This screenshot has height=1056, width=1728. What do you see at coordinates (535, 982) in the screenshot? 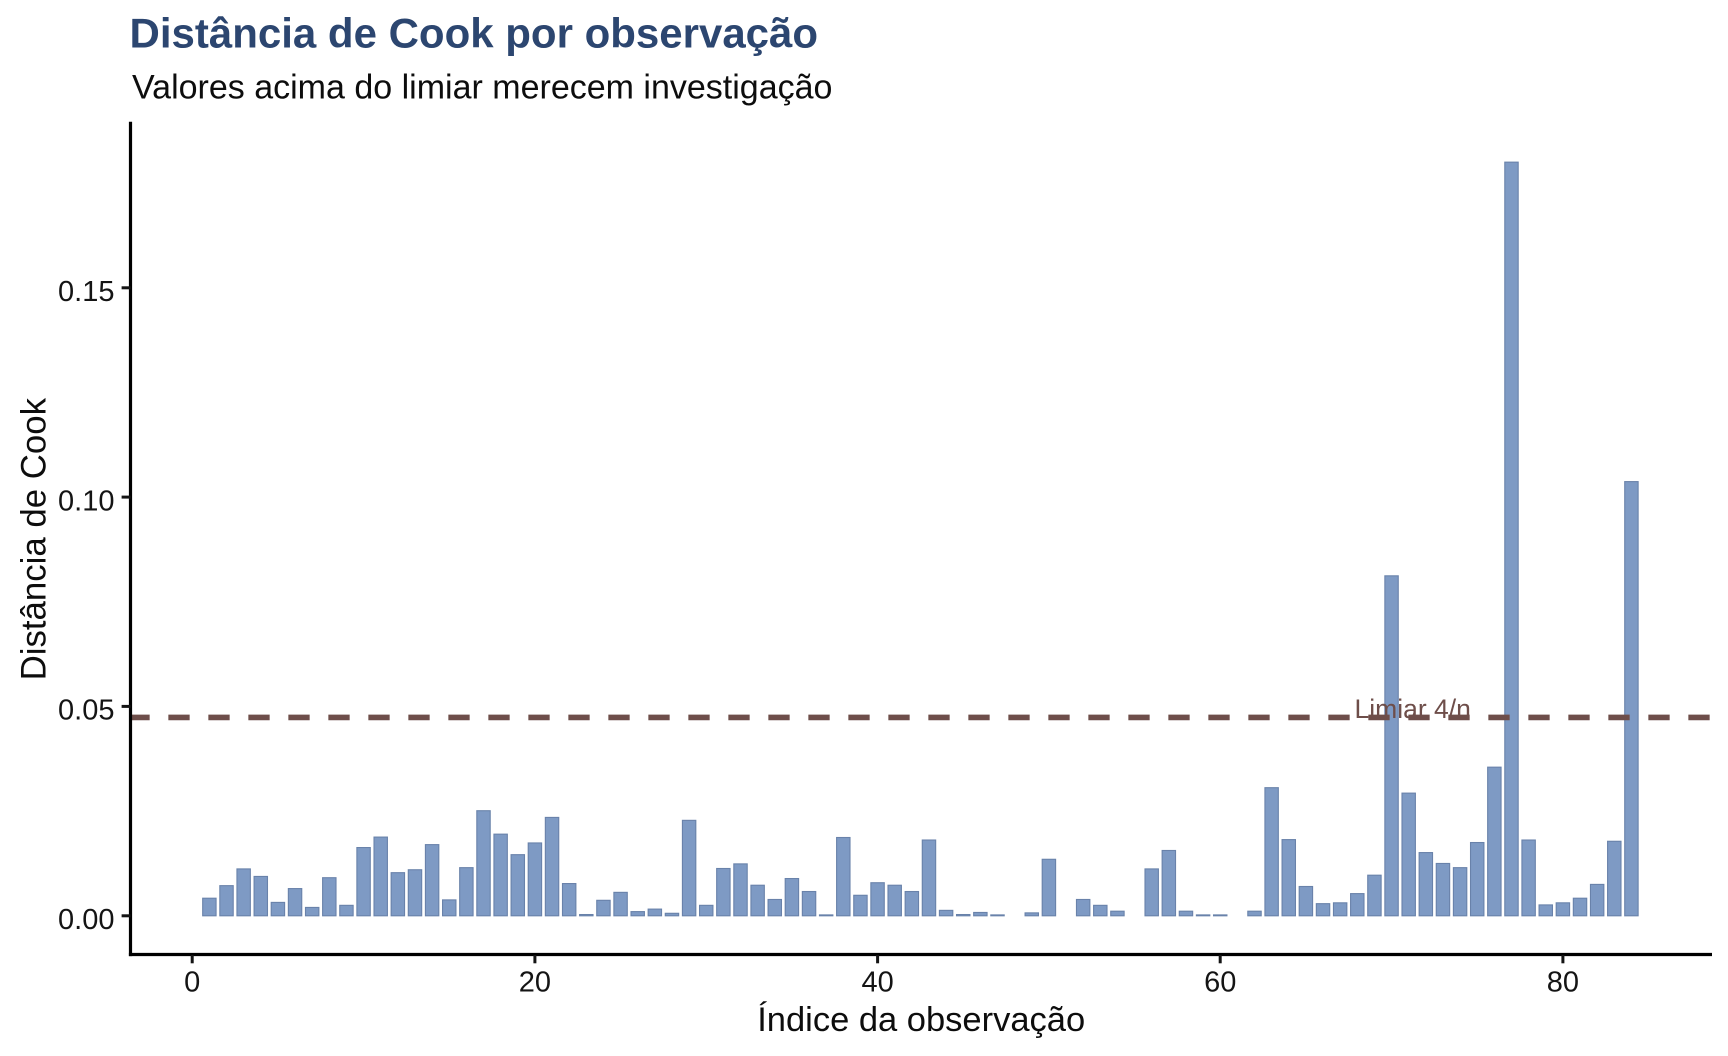
I see `svg-text: 20` at bounding box center [535, 982].